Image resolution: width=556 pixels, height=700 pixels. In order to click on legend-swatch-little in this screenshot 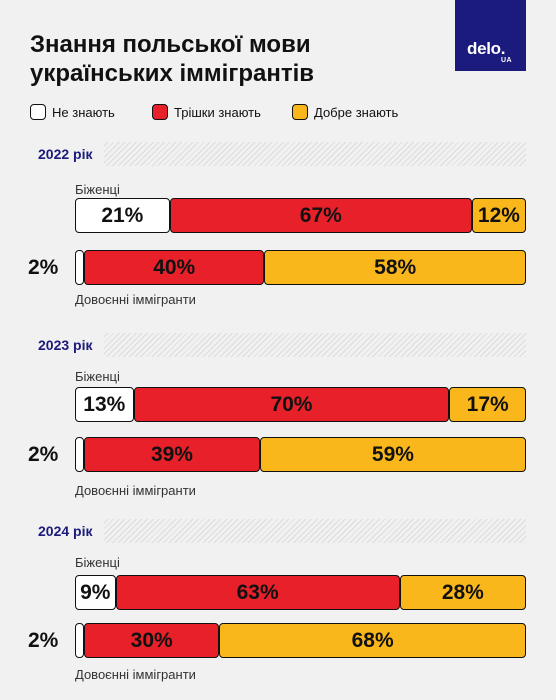, I will do `click(160, 112)`.